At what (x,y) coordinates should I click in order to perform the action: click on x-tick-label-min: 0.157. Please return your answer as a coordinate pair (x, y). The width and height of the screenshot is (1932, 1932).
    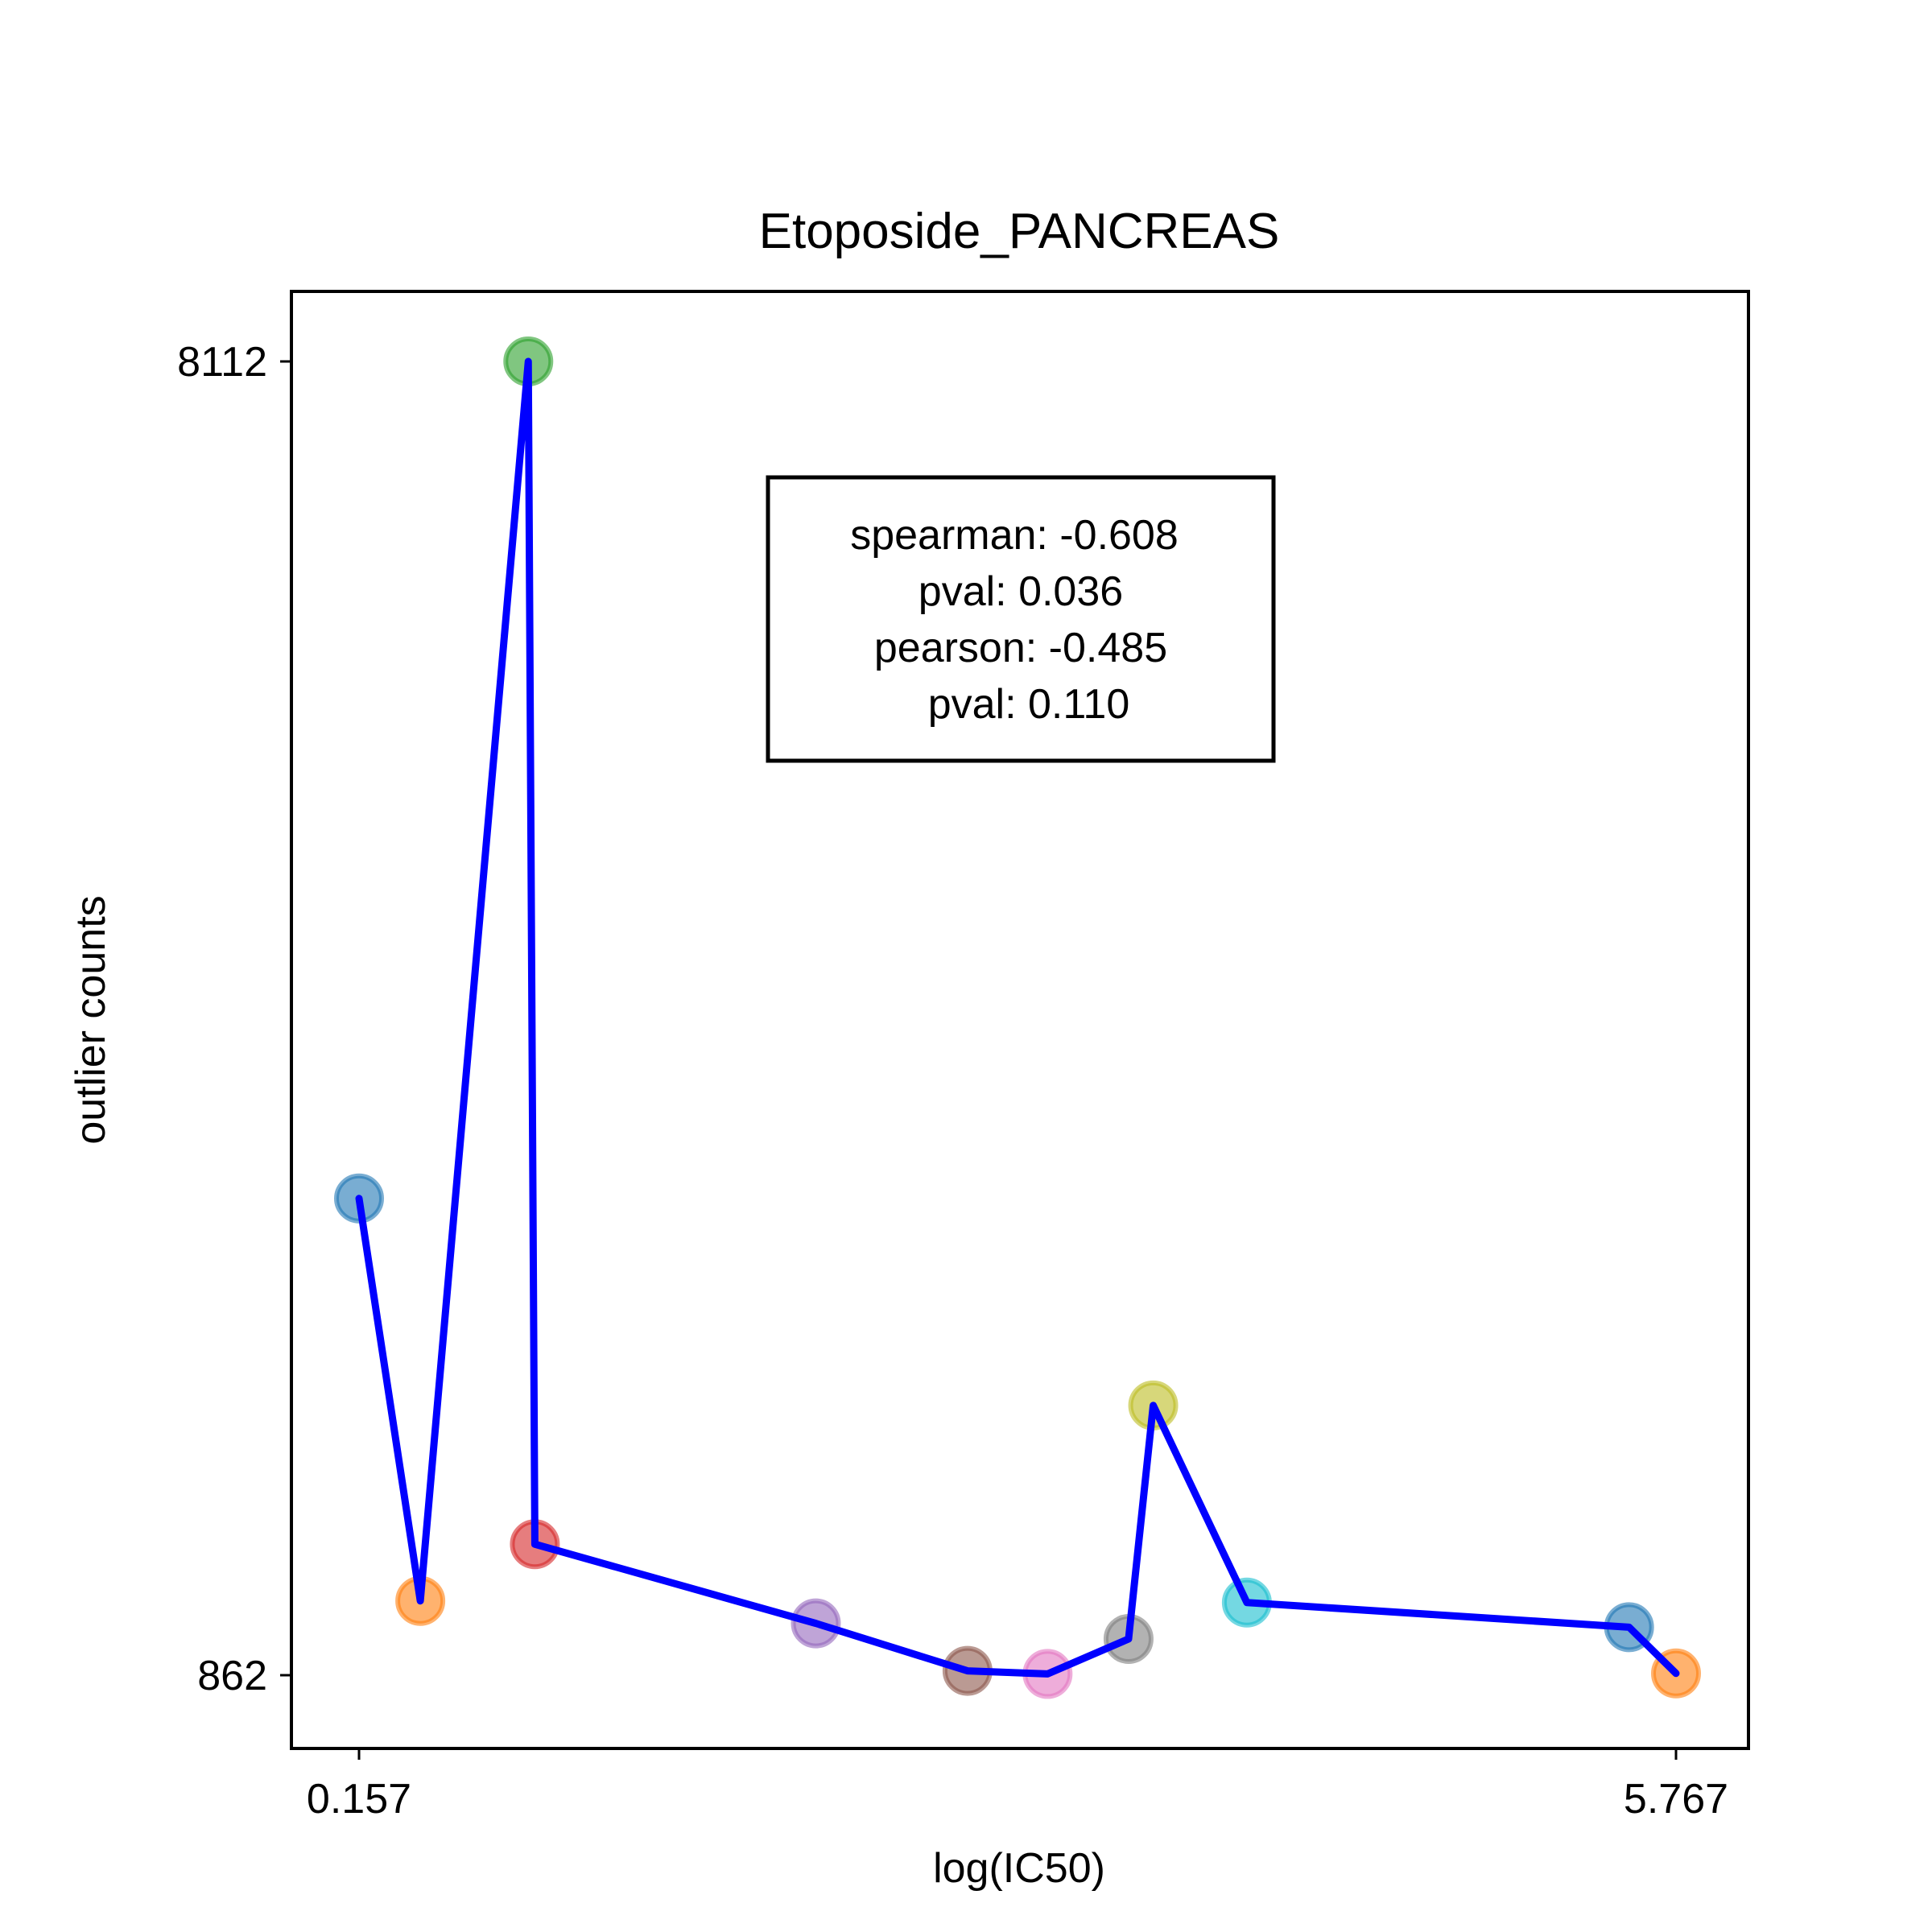
    Looking at the image, I should click on (359, 1799).